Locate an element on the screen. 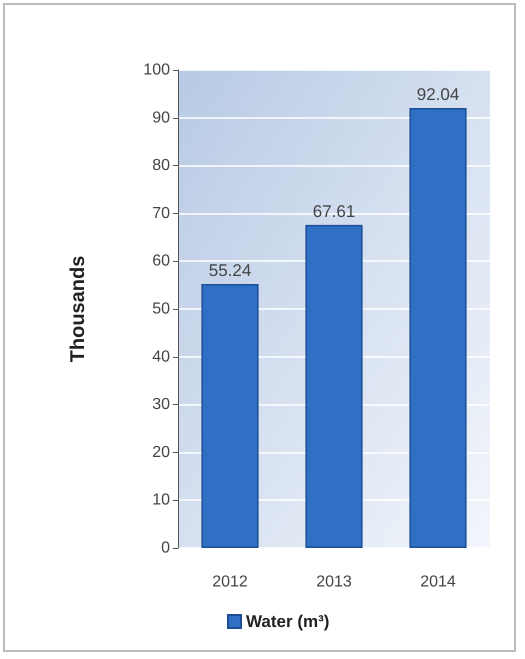  y-tick-label: 70 is located at coordinates (161, 213).